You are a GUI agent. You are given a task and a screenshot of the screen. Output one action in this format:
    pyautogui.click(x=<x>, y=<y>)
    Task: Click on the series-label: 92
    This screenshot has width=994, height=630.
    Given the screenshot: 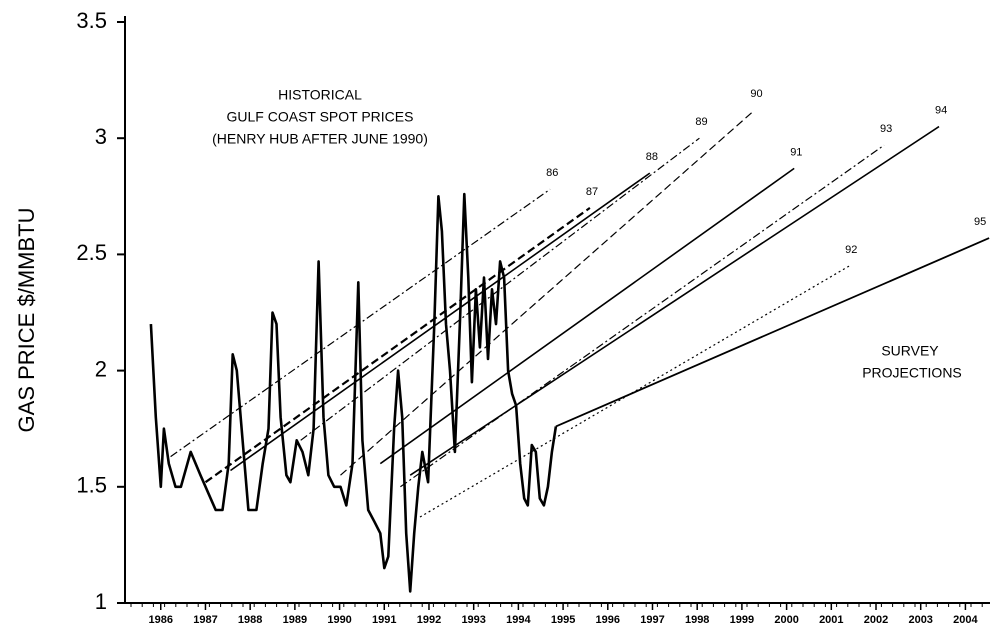 What is the action you would take?
    pyautogui.click(x=851, y=250)
    